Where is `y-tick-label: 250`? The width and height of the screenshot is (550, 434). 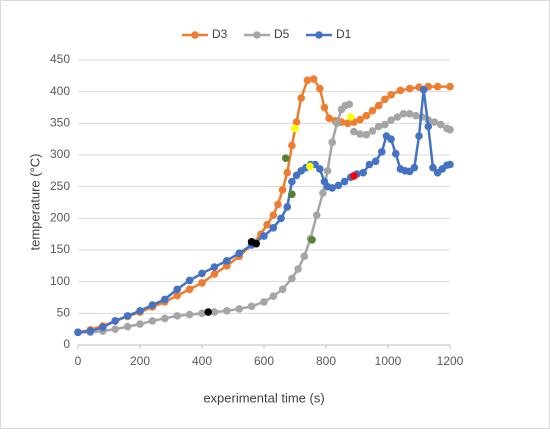 y-tick-label: 250 is located at coordinates (60, 186).